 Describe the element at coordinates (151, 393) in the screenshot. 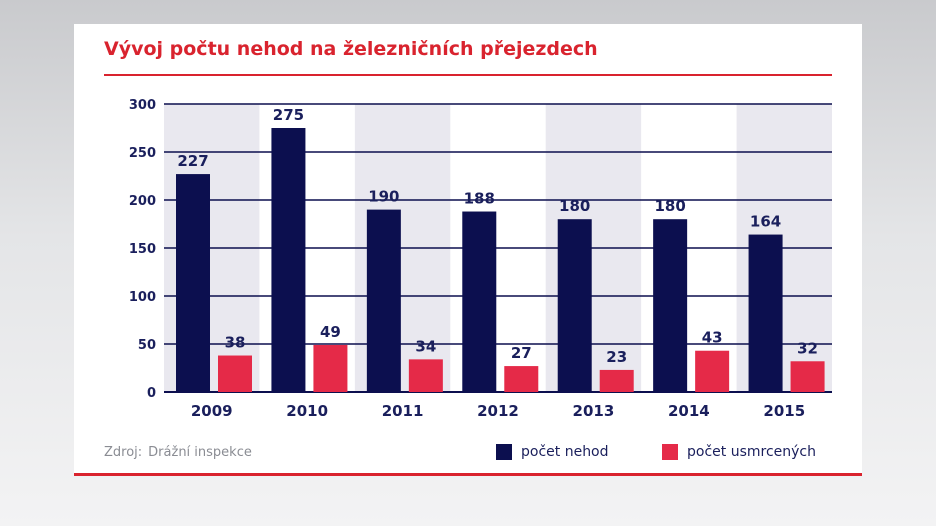

I see `y-tick-label: 0` at that location.